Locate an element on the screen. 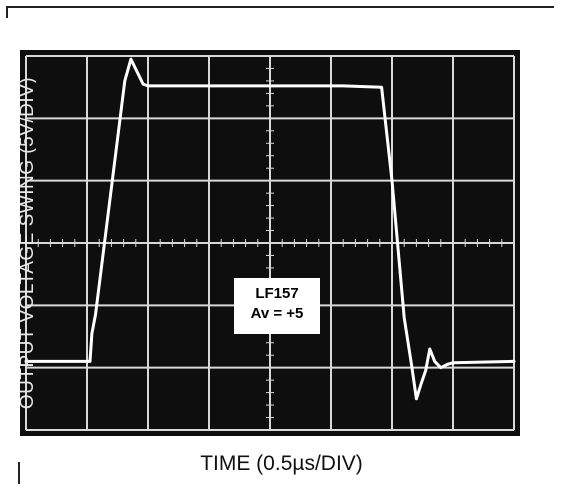 The width and height of the screenshot is (563, 489). y-axis-label-text: OUTPUT VOLTAGE SWING (5V/DIV) is located at coordinates (28, 243).